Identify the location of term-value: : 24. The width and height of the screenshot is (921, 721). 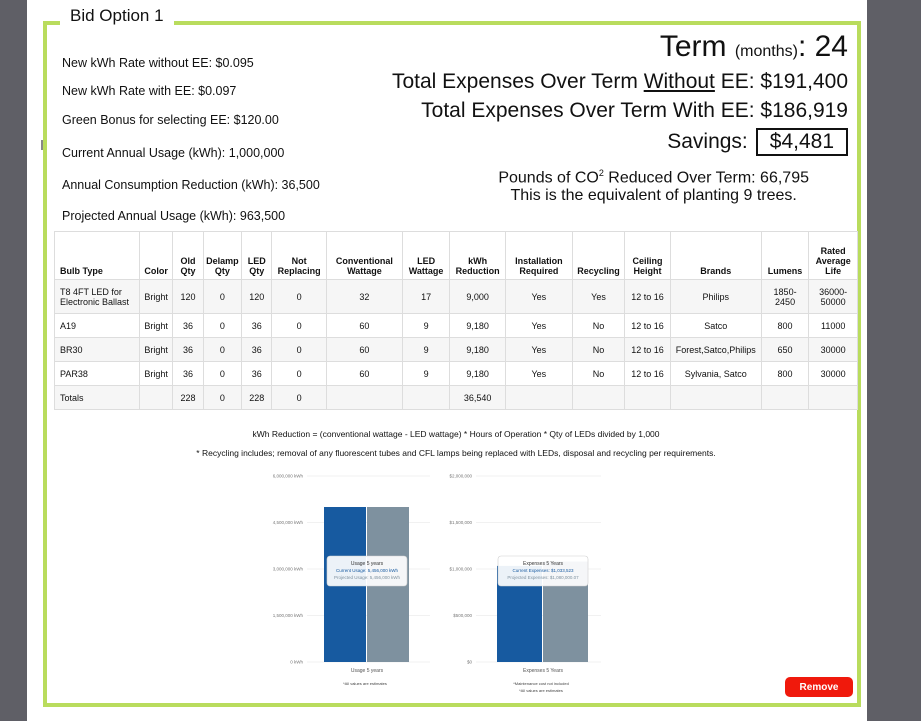
(822, 46).